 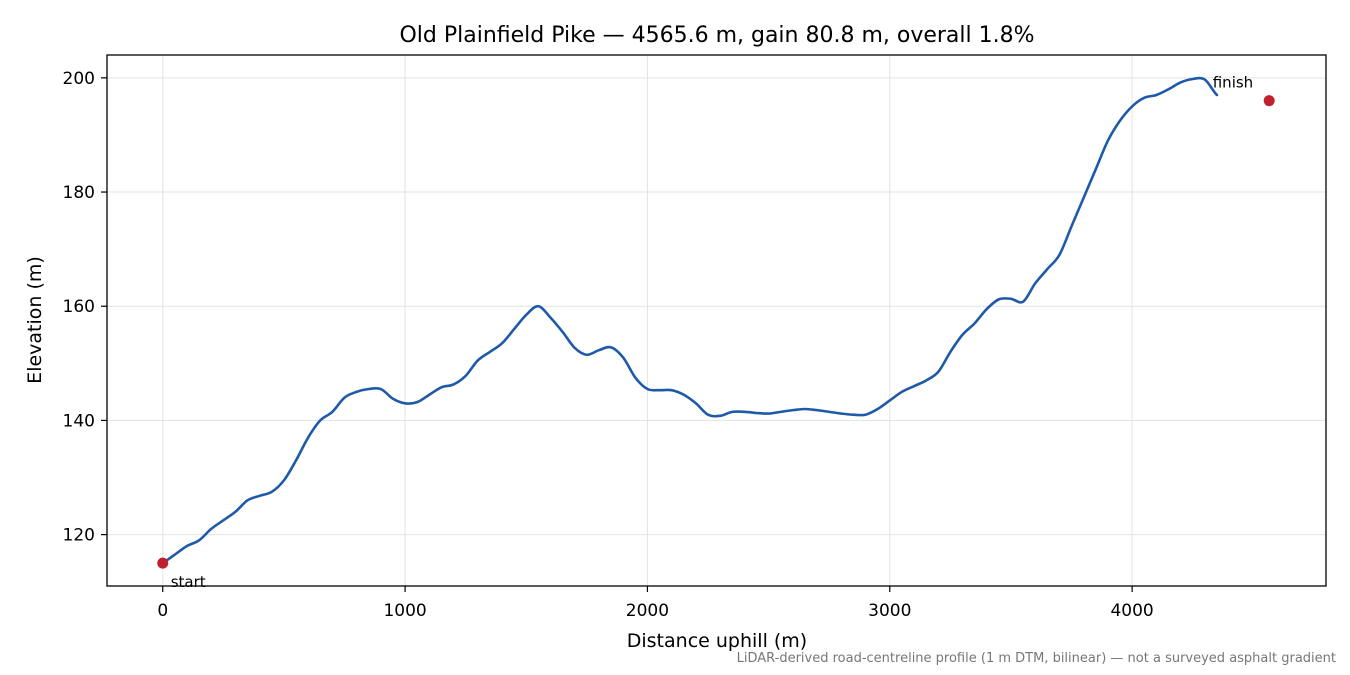 What do you see at coordinates (1233, 83) in the screenshot?
I see `finish-label: finish` at bounding box center [1233, 83].